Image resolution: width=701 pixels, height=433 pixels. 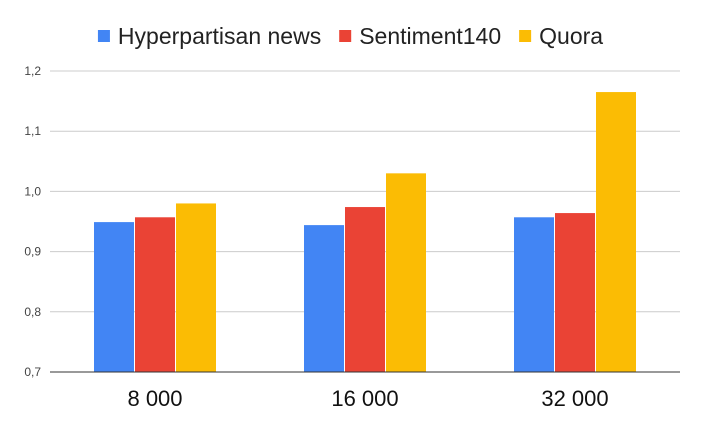 I want to click on legend-label: Hyperpartisan news, so click(x=219, y=36).